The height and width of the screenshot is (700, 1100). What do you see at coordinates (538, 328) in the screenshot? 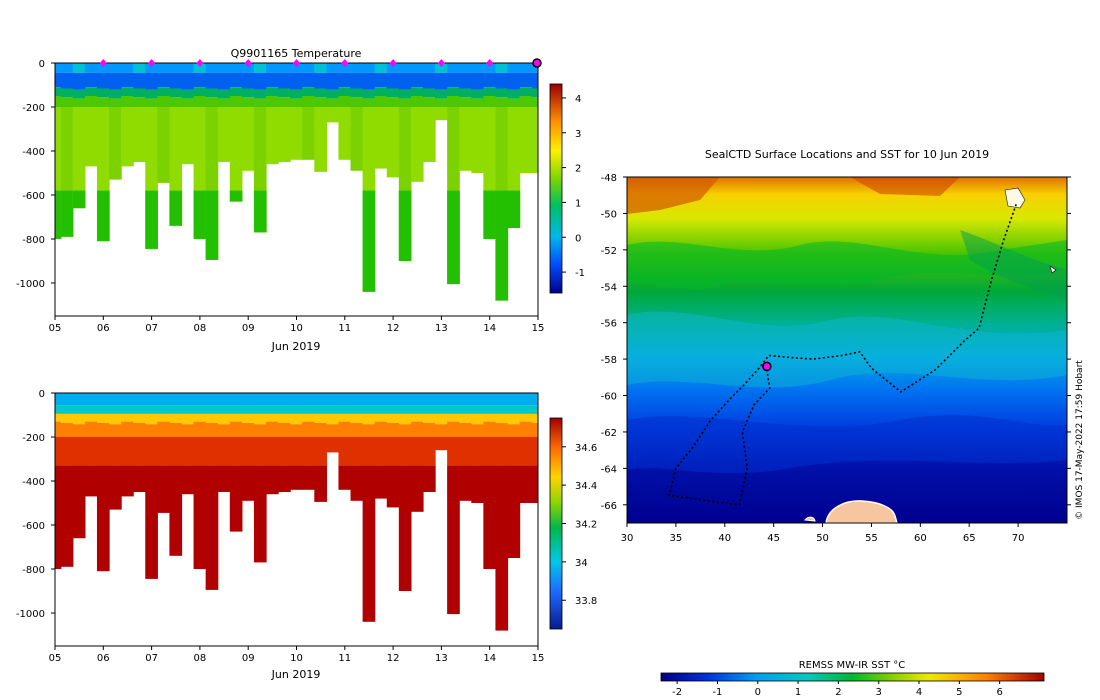
I see `x-tick-label: 15` at bounding box center [538, 328].